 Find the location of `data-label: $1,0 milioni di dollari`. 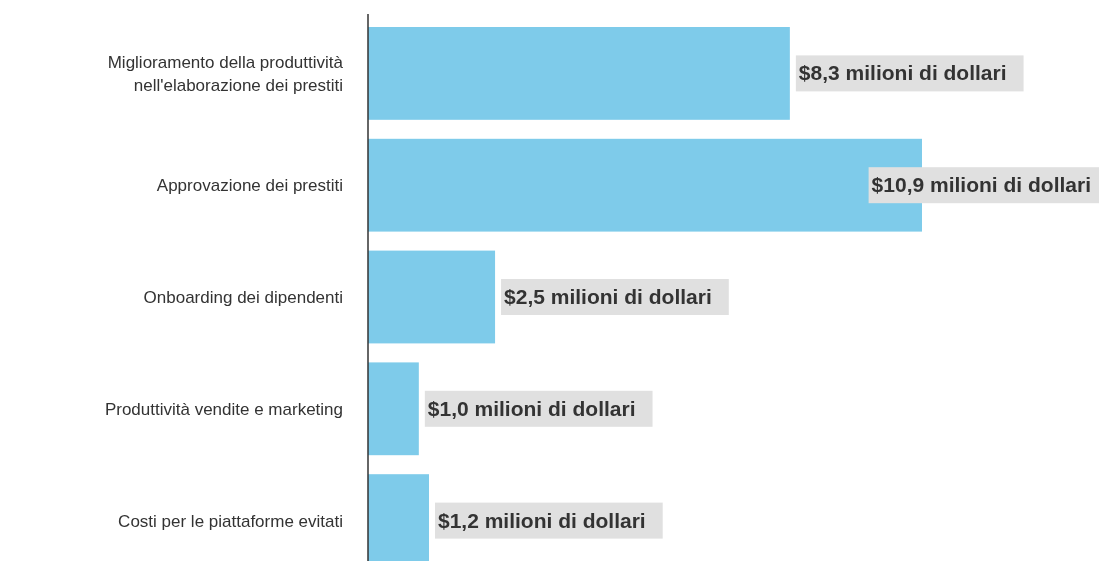

data-label: $1,0 milioni di dollari is located at coordinates (531, 408).